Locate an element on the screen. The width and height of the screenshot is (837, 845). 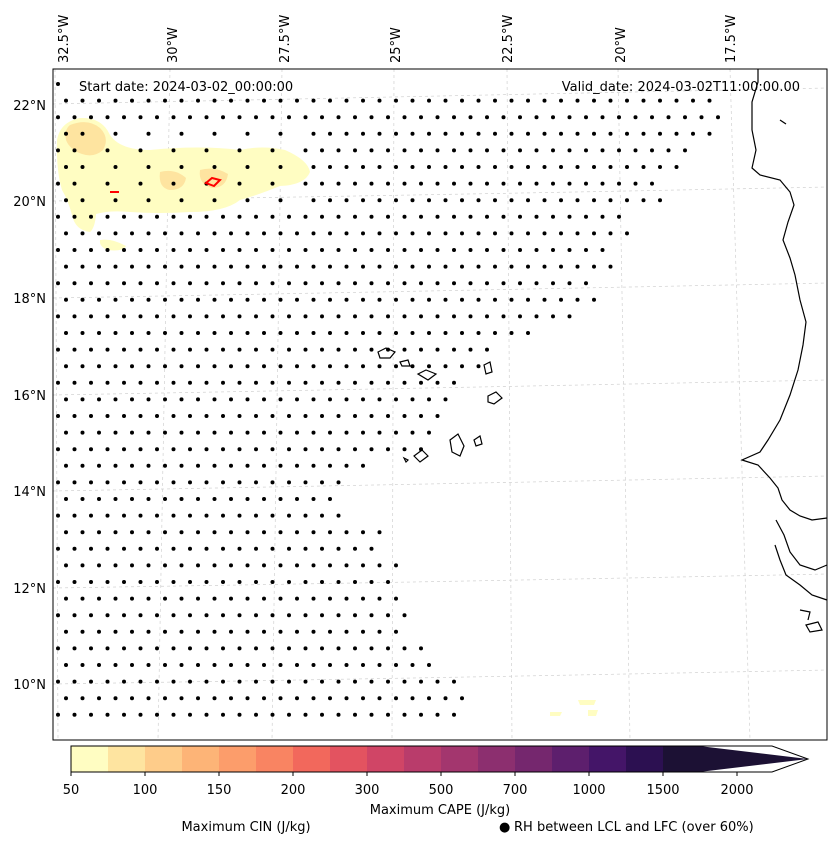
meridian-30w is located at coordinates (164, 404).